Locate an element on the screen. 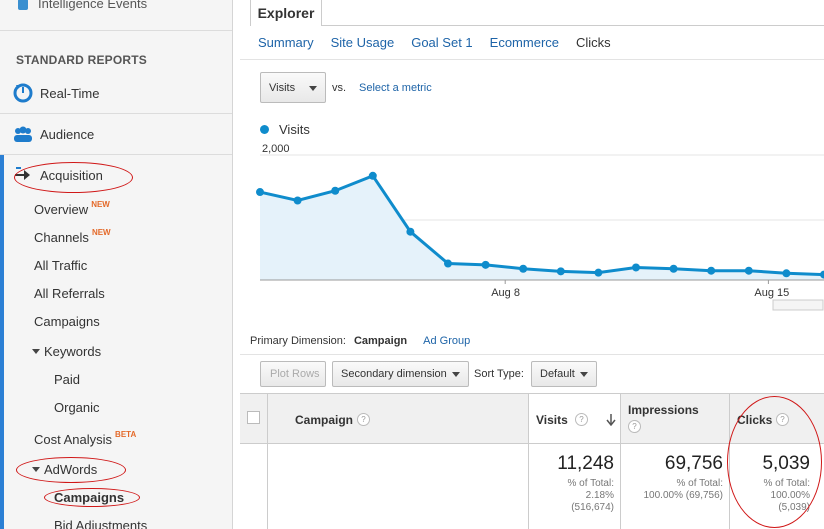  plot-rows-label: Plot Rows is located at coordinates (295, 374).